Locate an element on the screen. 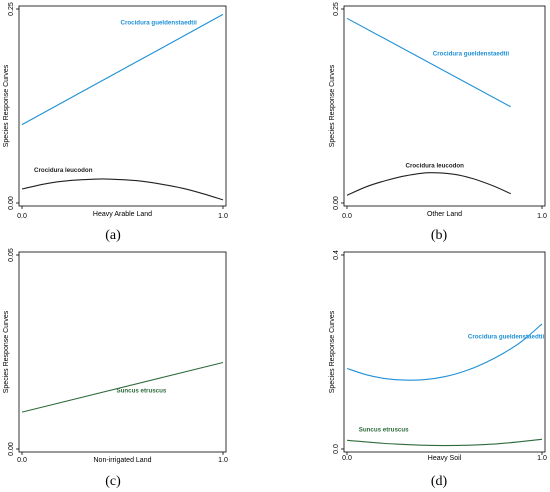 The width and height of the screenshot is (550, 492). panel-label: (d) is located at coordinates (439, 481).